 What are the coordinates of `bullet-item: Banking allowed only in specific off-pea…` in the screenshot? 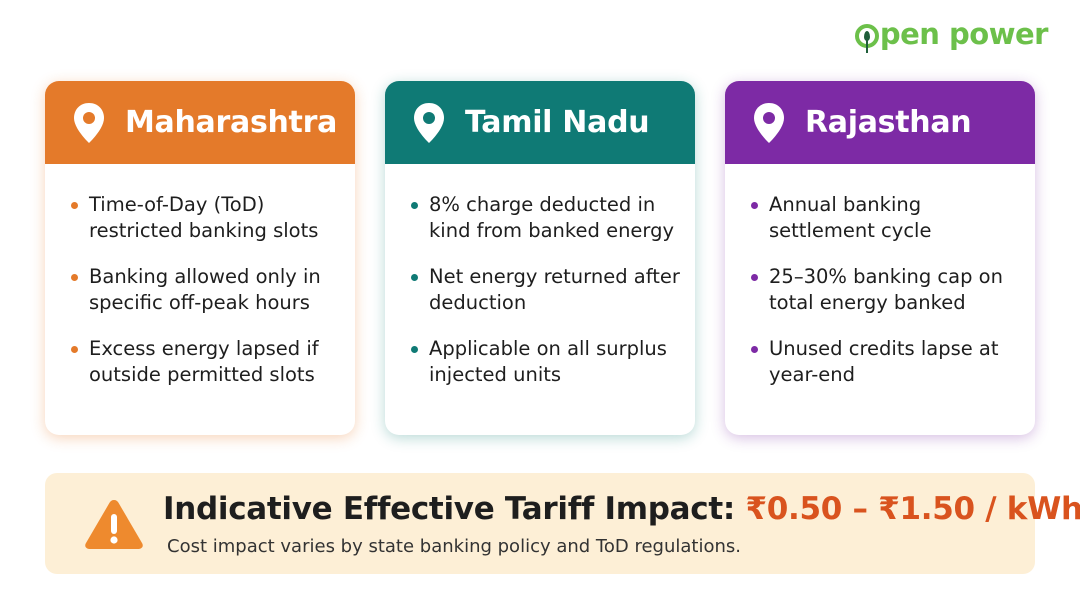 It's located at (208, 290).